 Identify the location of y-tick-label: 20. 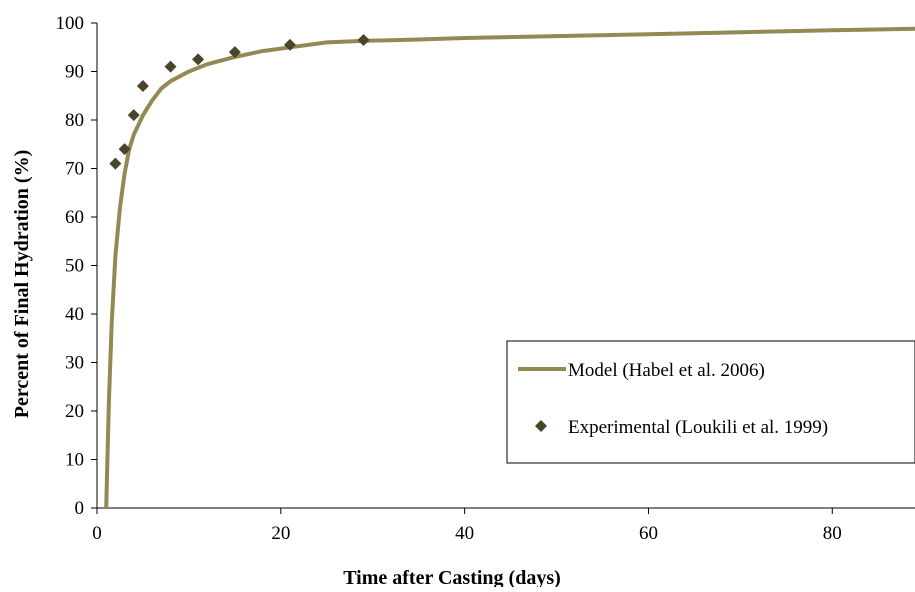
(74, 411).